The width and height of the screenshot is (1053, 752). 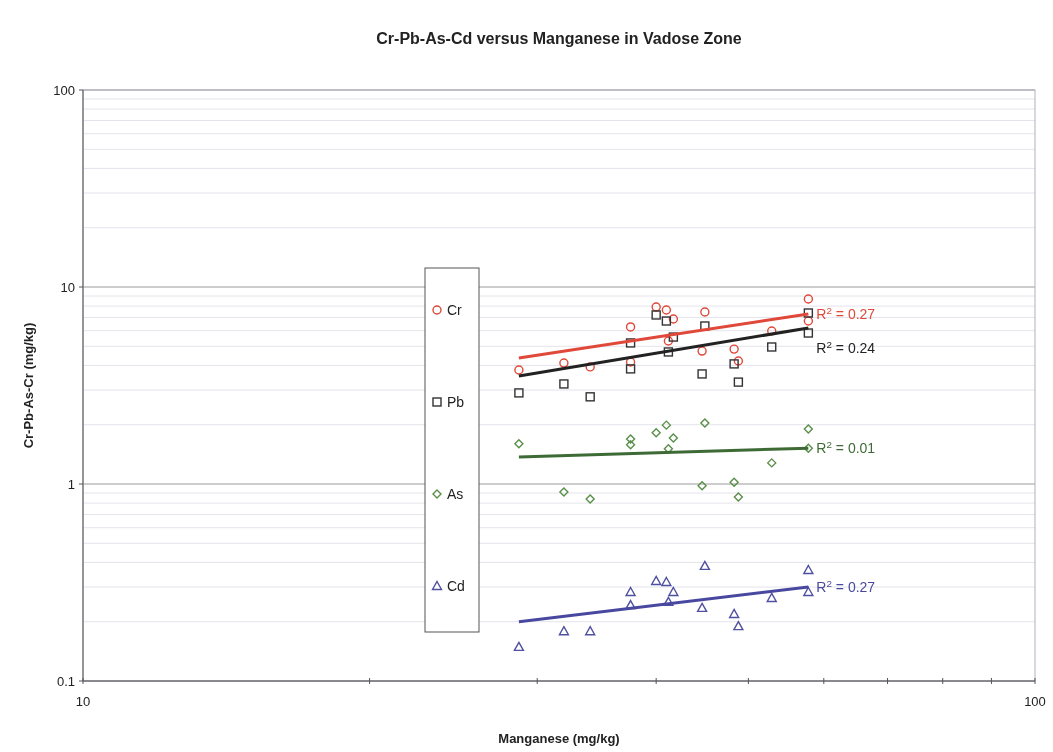 What do you see at coordinates (71, 484) in the screenshot?
I see `y-tick-label: 1` at bounding box center [71, 484].